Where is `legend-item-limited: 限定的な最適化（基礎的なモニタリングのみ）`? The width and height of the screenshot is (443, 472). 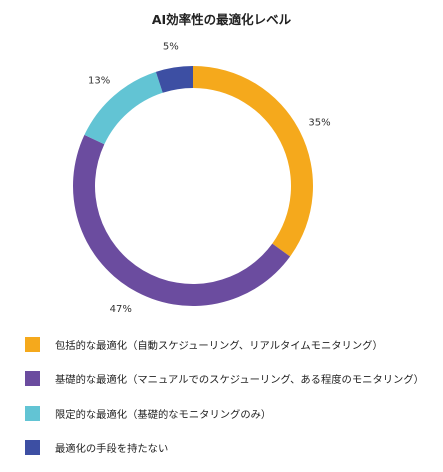
legend-item-limited: 限定的な最適化（基礎的なモニタリングのみ） is located at coordinates (230, 413).